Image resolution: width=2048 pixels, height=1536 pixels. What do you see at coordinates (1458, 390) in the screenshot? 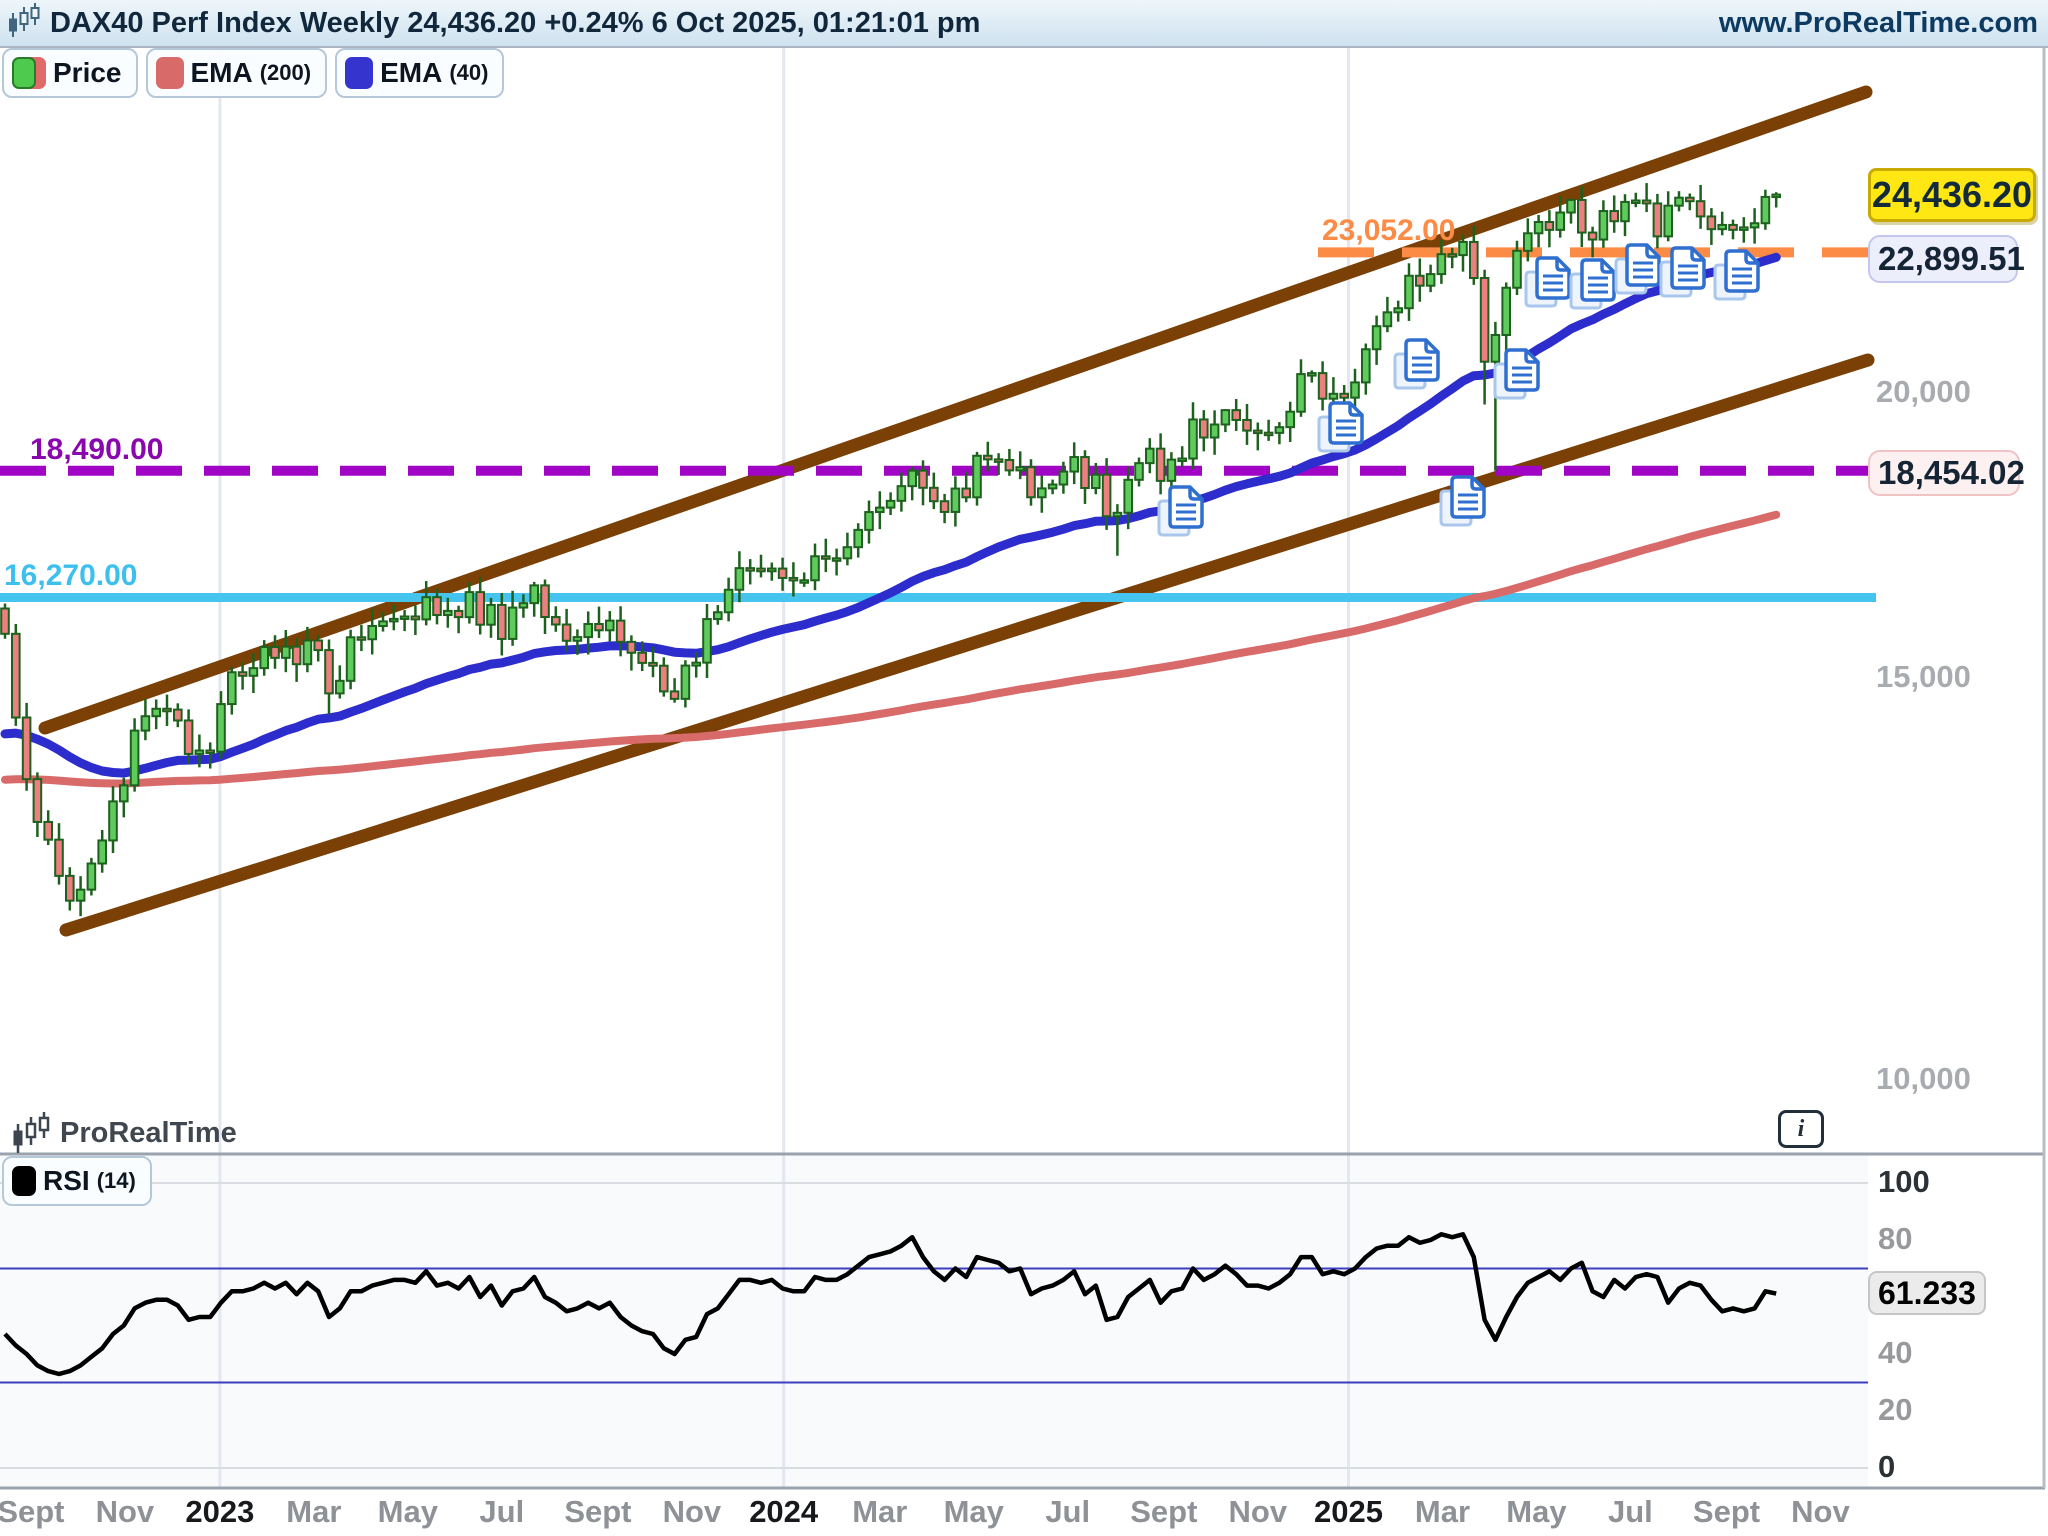
I see `news-icons-layer` at bounding box center [1458, 390].